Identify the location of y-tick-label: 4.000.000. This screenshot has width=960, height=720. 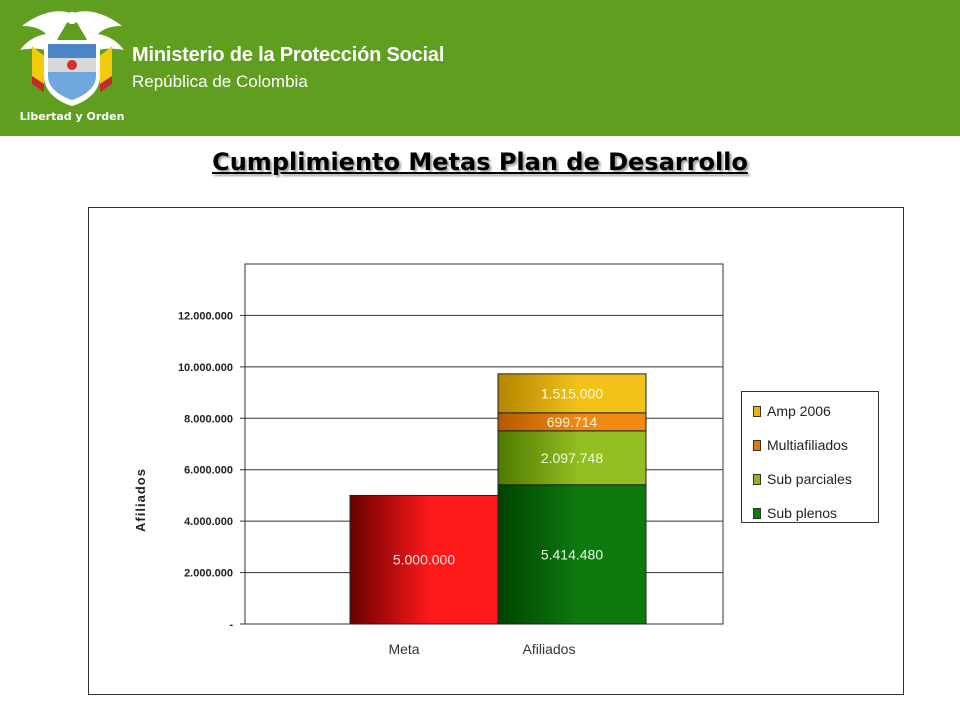
(208, 522).